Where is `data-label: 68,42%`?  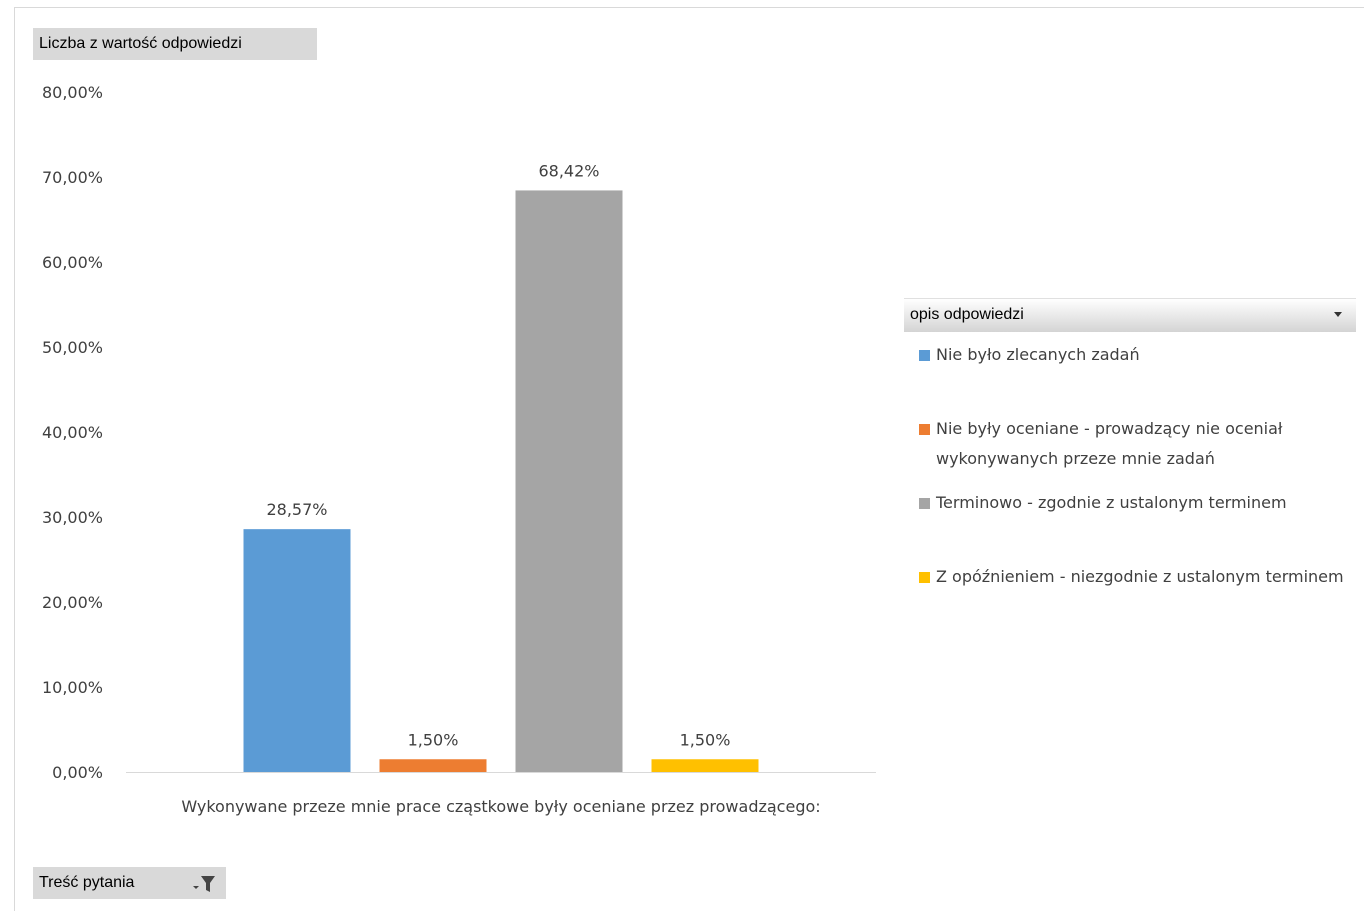
data-label: 68,42% is located at coordinates (568, 170).